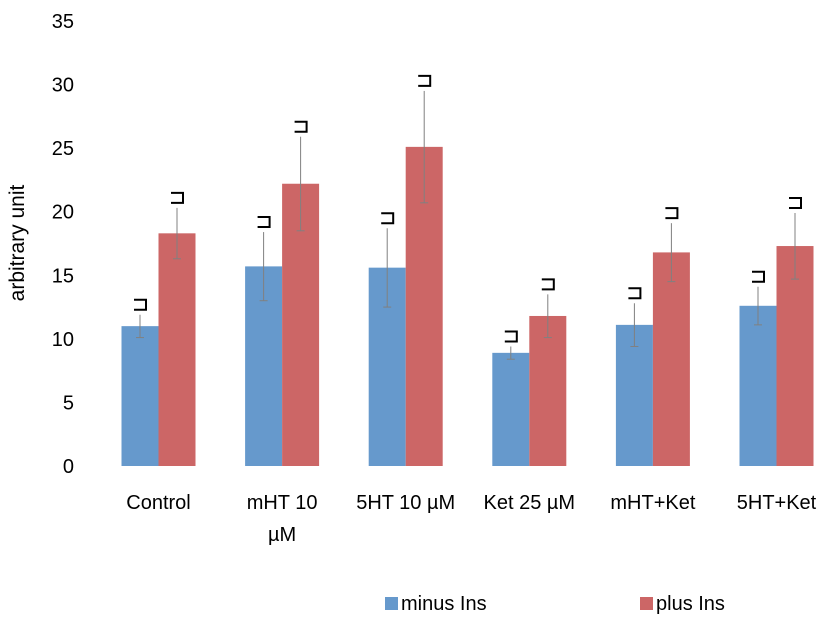  I want to click on legend: minus Ins plus Ins, so click(555, 604).